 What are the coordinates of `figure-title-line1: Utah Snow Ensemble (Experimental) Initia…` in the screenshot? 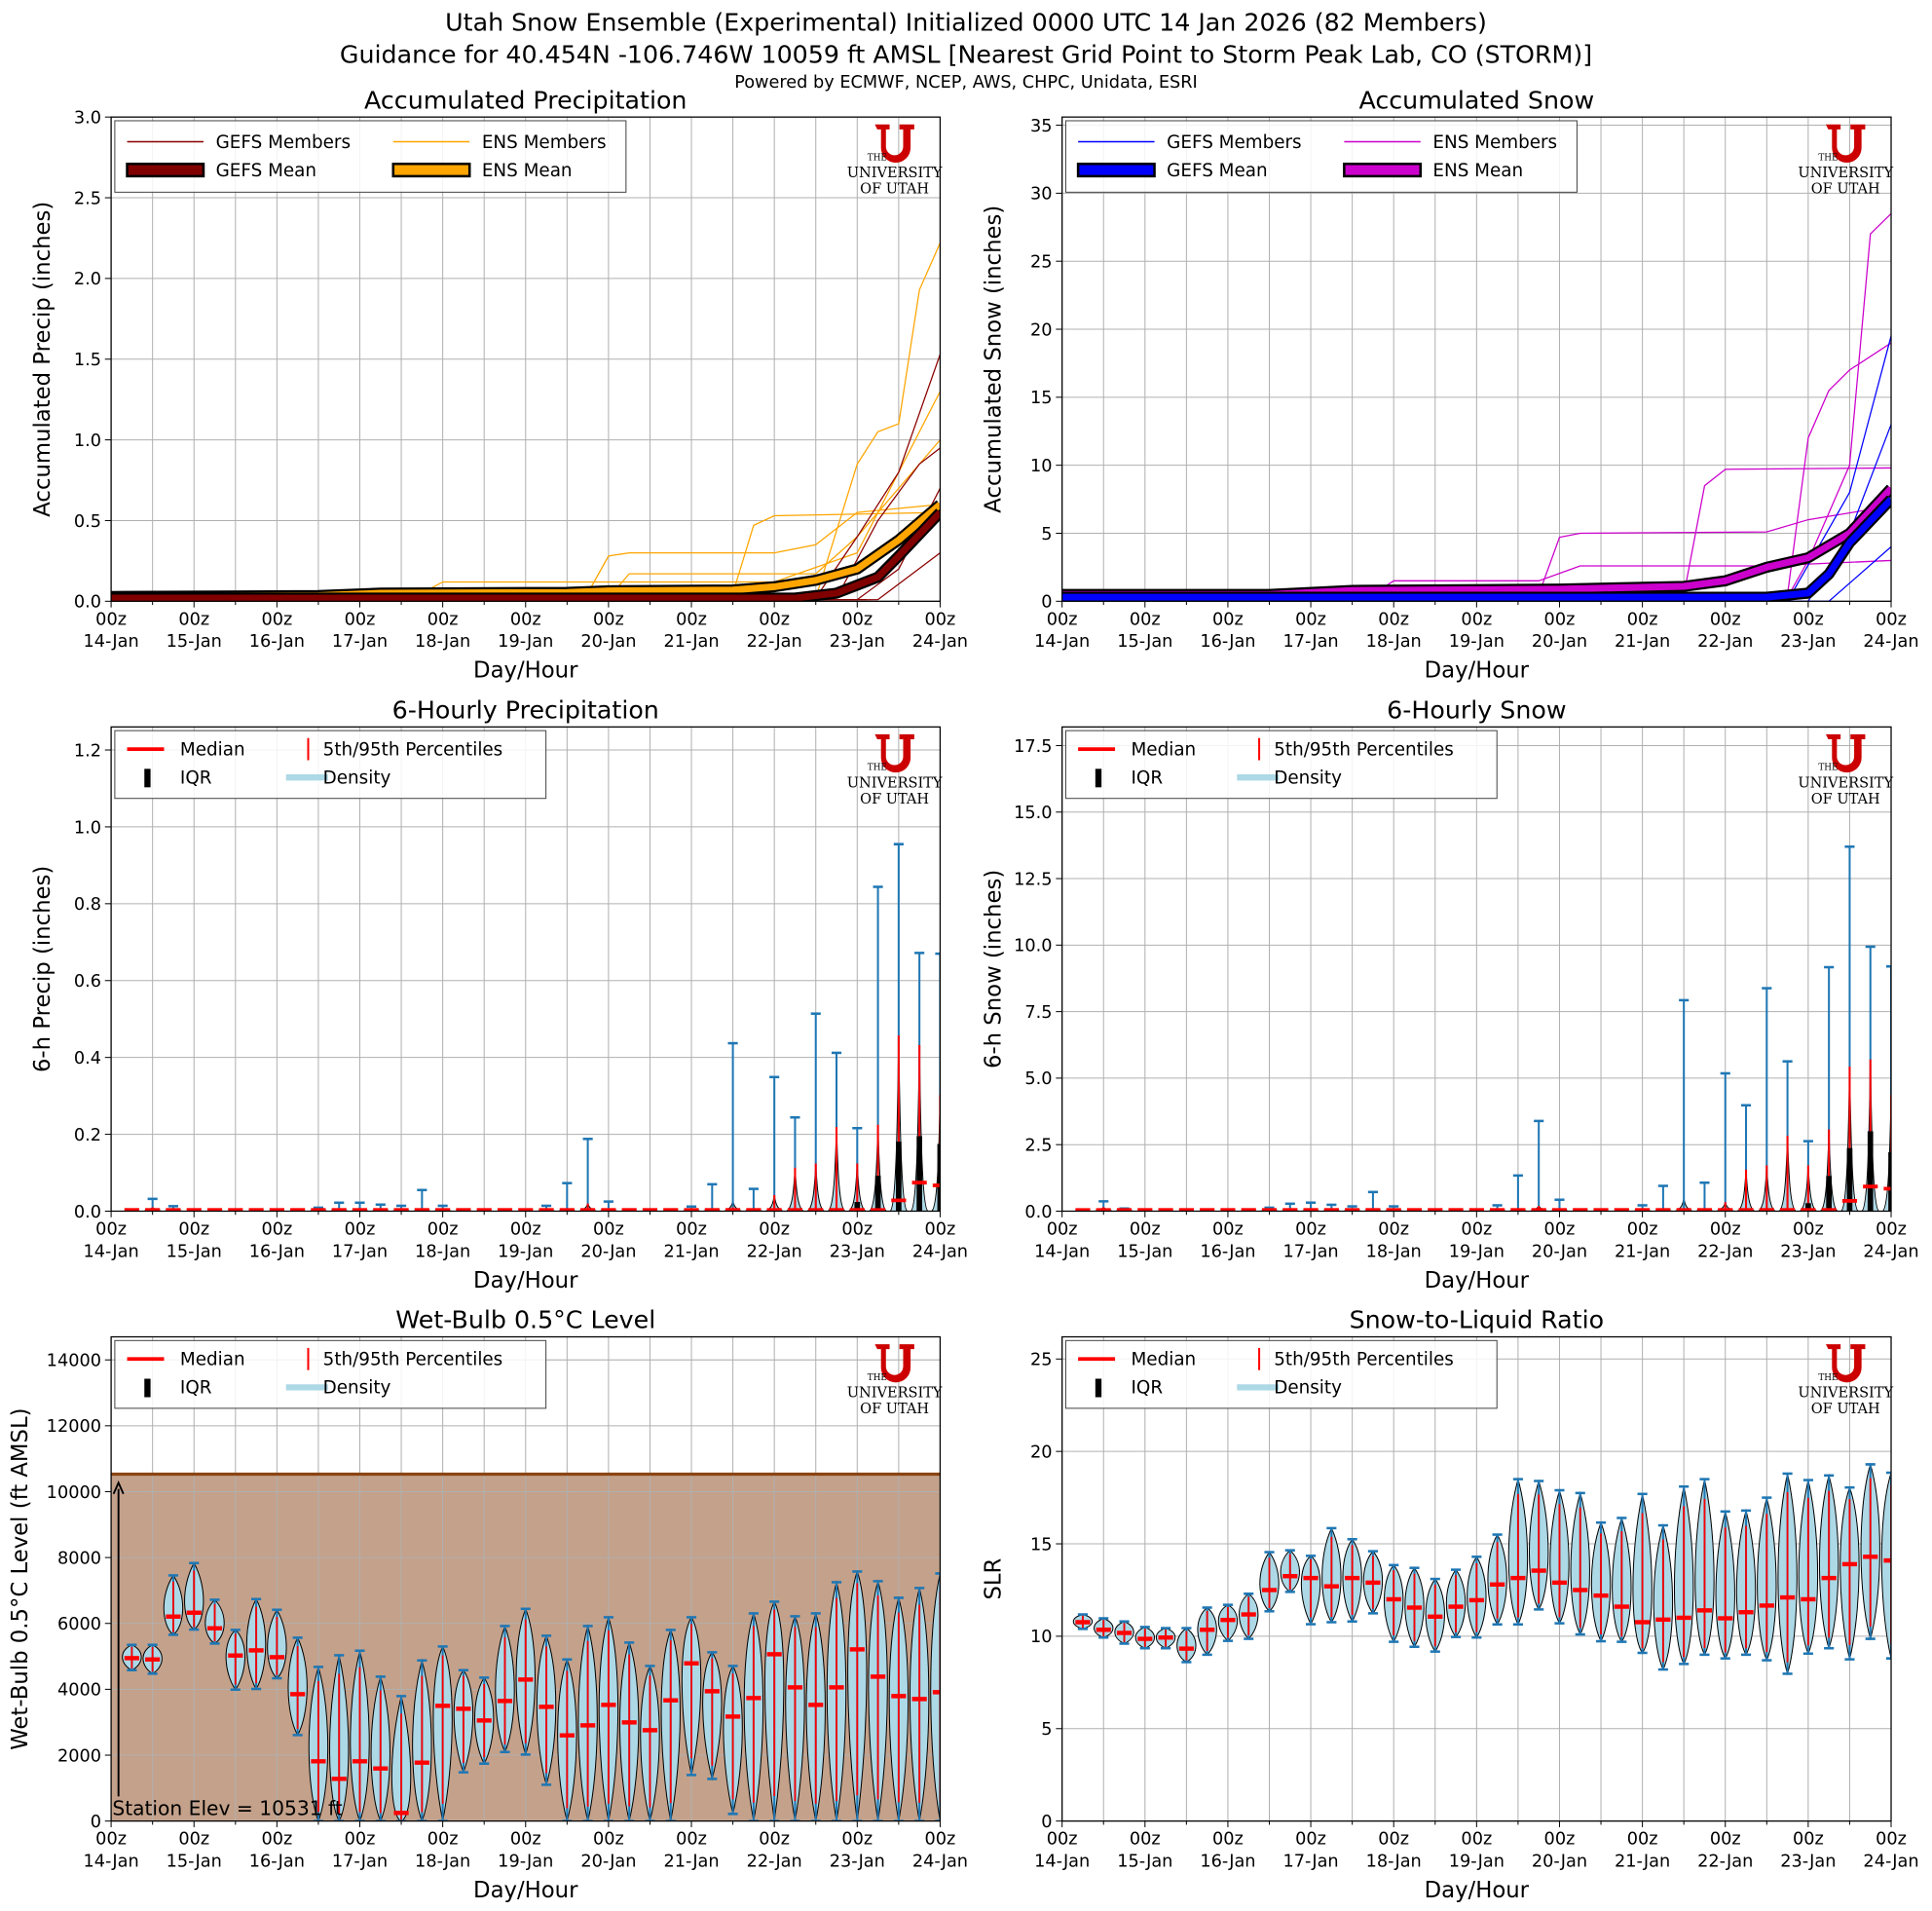 It's located at (966, 23).